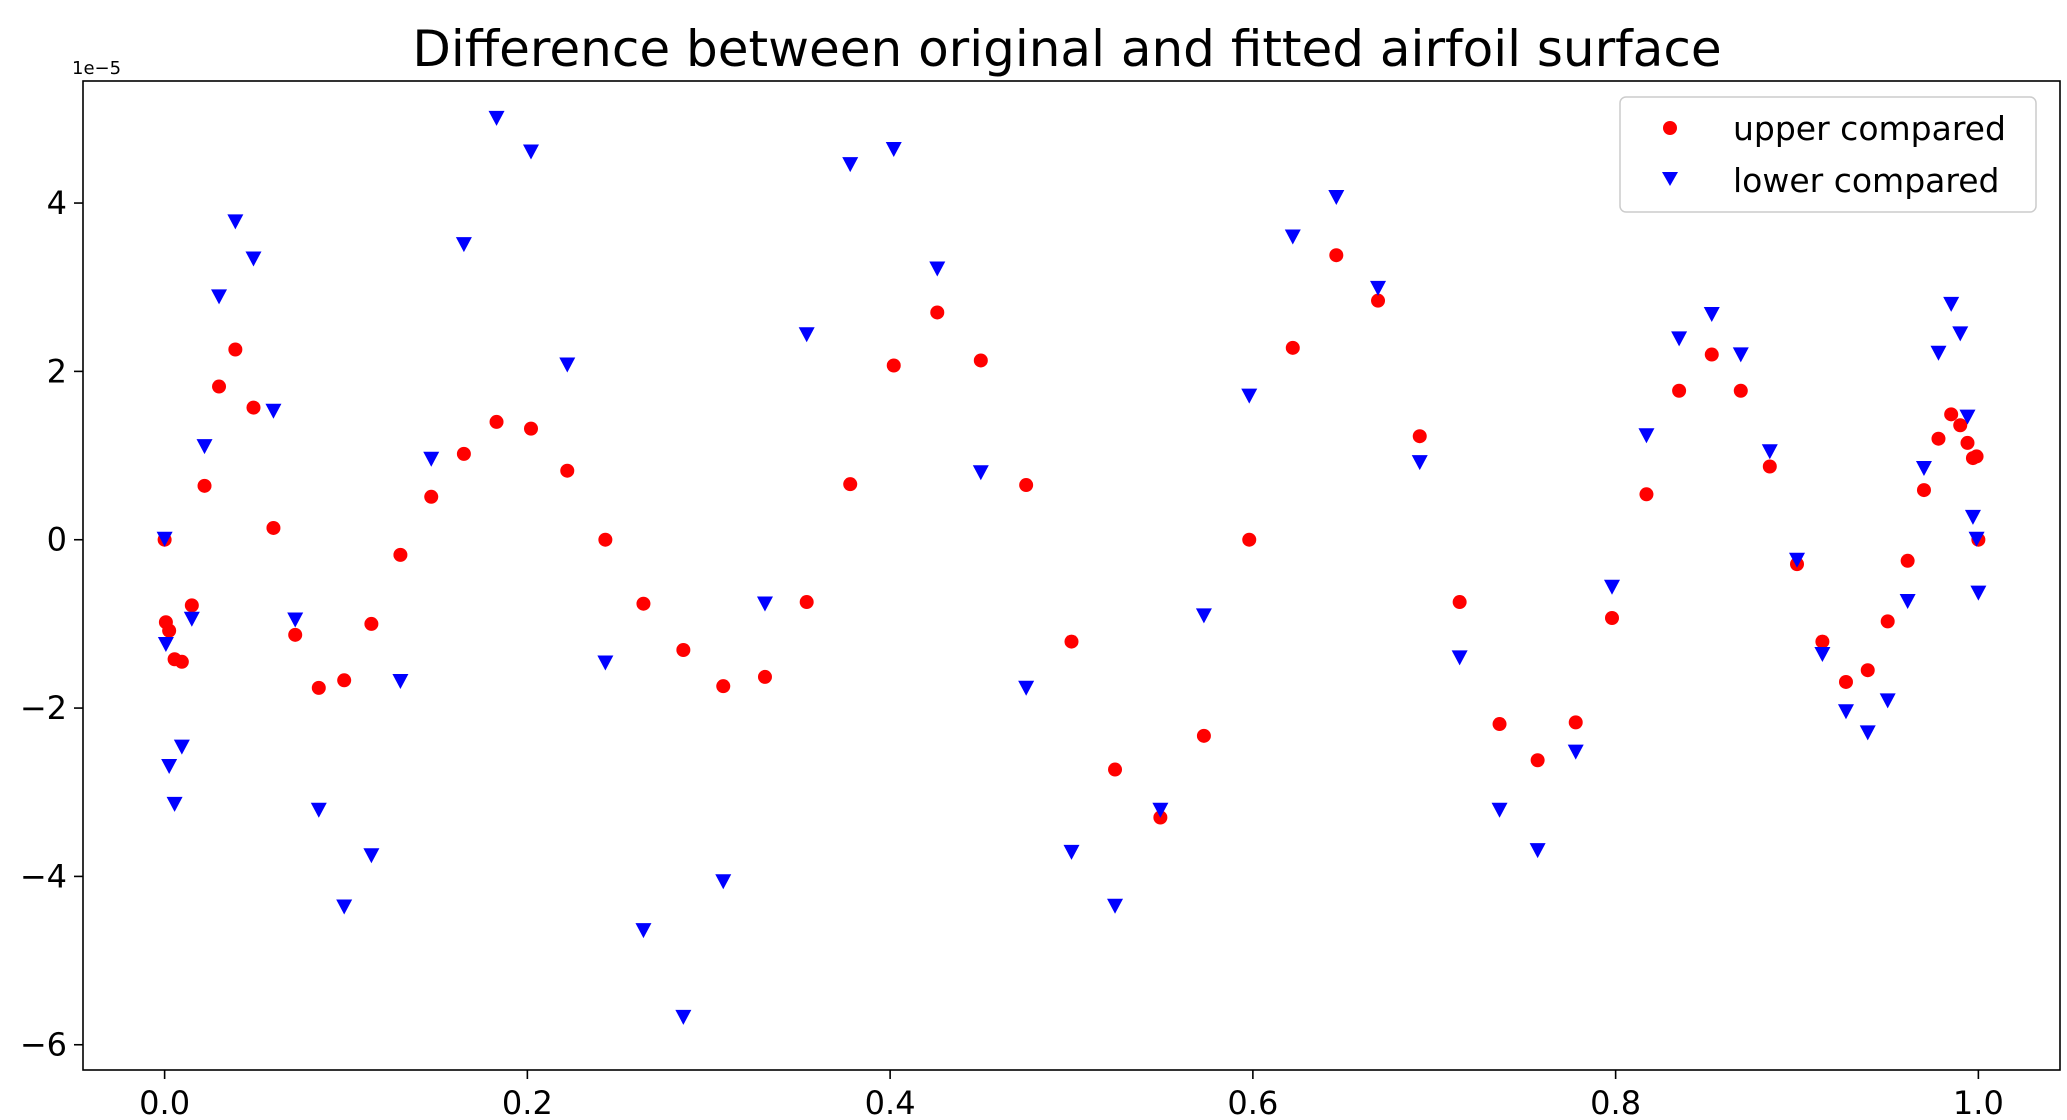 The image size is (2067, 1120). I want to click on y-offset-label: 1e−5, so click(96, 68).